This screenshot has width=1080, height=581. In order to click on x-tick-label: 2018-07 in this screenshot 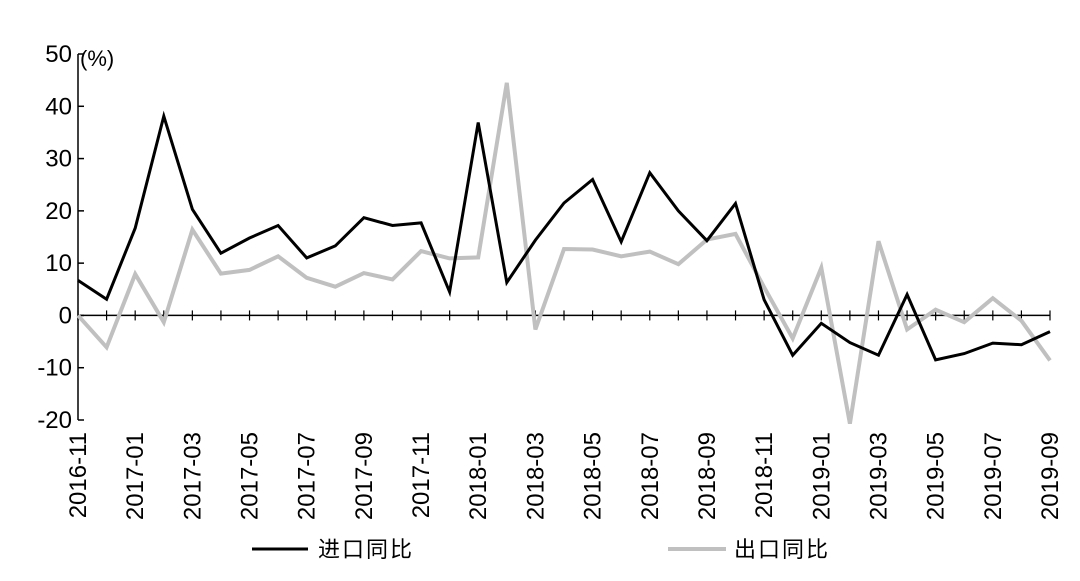, I will do `click(650, 476)`.